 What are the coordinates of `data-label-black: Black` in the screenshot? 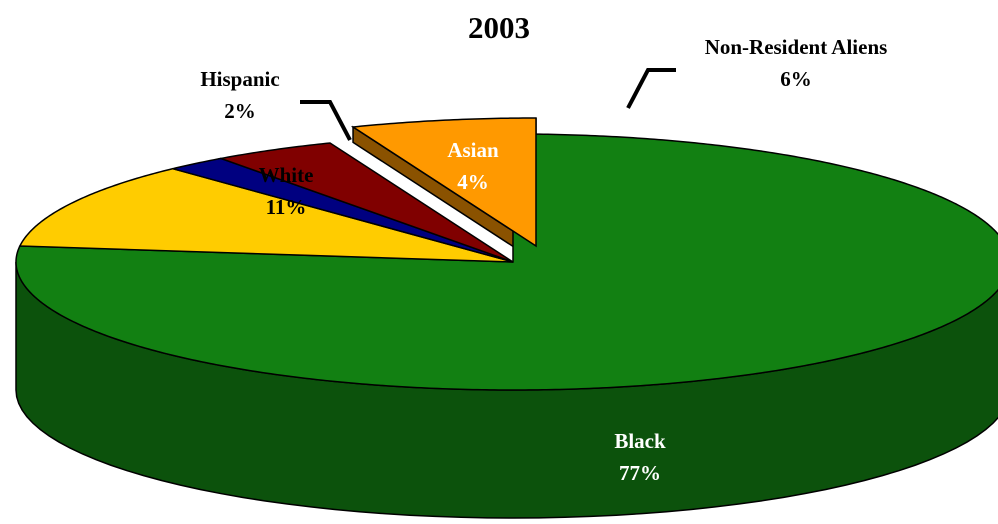 It's located at (640, 441).